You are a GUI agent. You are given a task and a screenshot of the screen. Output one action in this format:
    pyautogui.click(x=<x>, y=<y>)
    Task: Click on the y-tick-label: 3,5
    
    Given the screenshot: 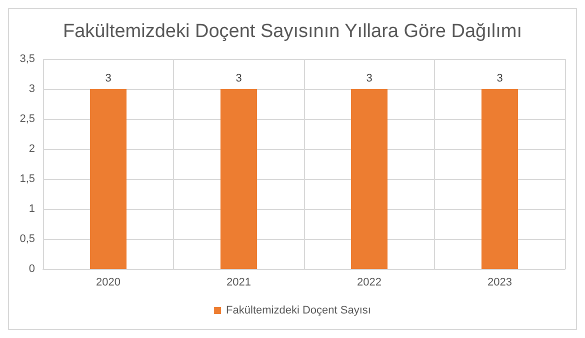 What is the action you would take?
    pyautogui.click(x=27, y=59)
    